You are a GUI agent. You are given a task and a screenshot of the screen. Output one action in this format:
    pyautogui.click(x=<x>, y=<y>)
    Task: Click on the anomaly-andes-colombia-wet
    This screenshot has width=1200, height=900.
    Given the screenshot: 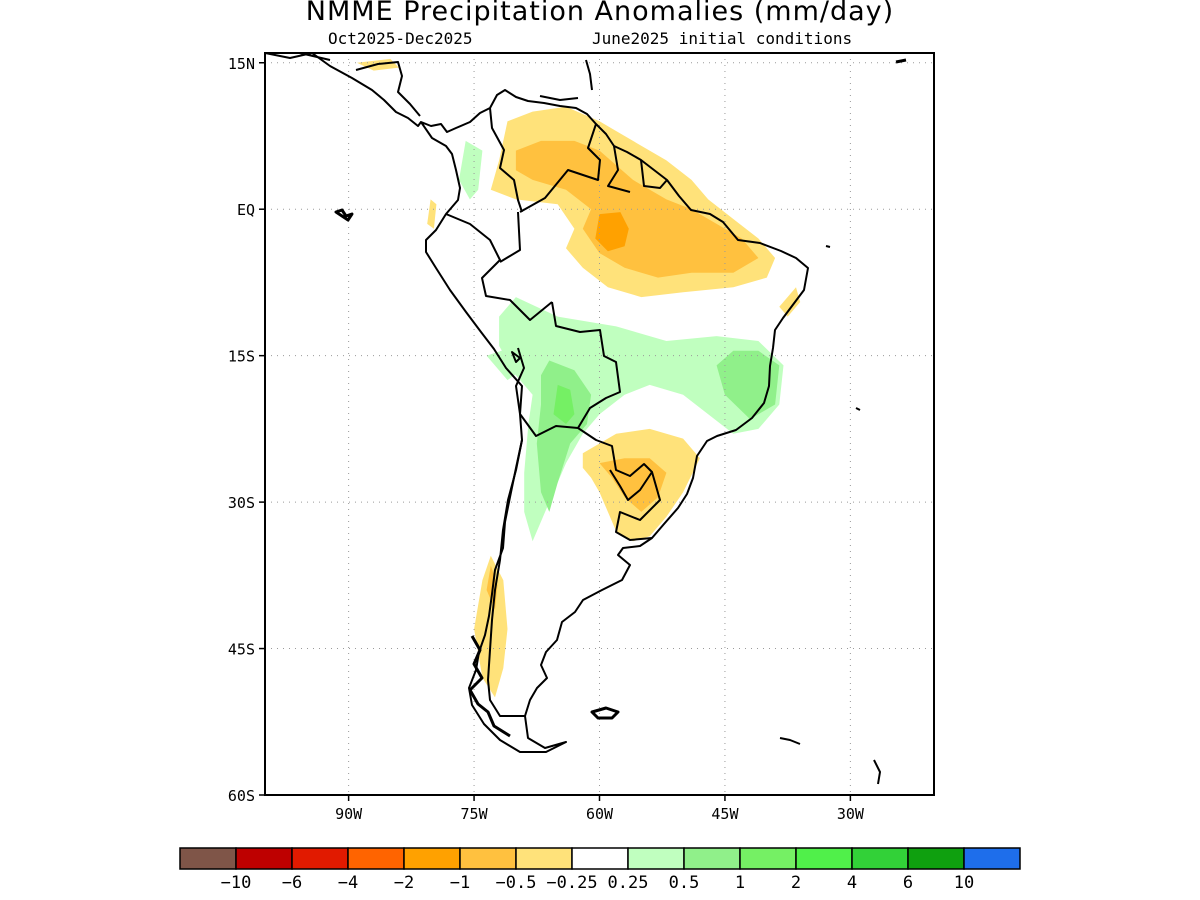 What is the action you would take?
    pyautogui.click(x=471, y=170)
    